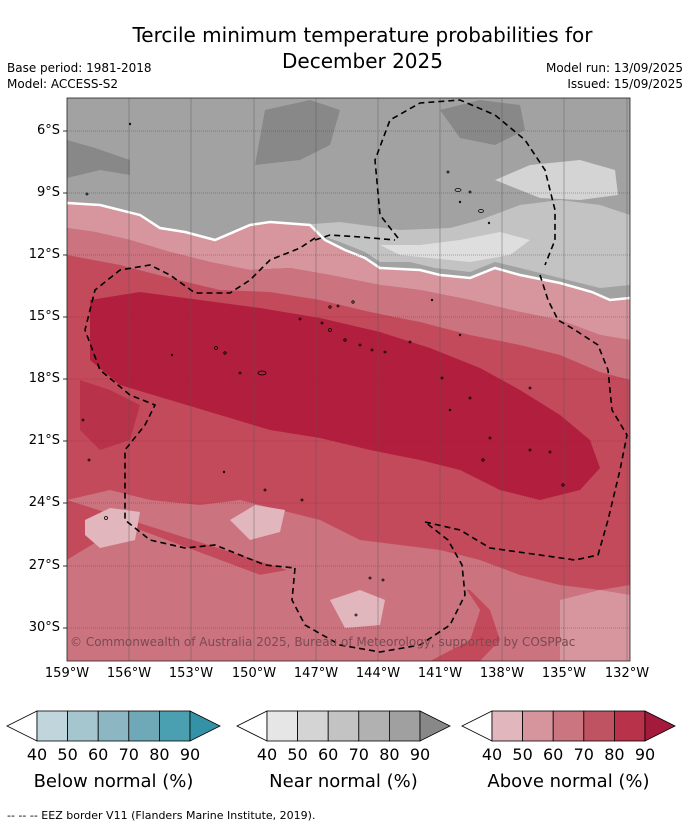 The image size is (690, 827). What do you see at coordinates (44, 378) in the screenshot?
I see `lat-label: 18°S` at bounding box center [44, 378].